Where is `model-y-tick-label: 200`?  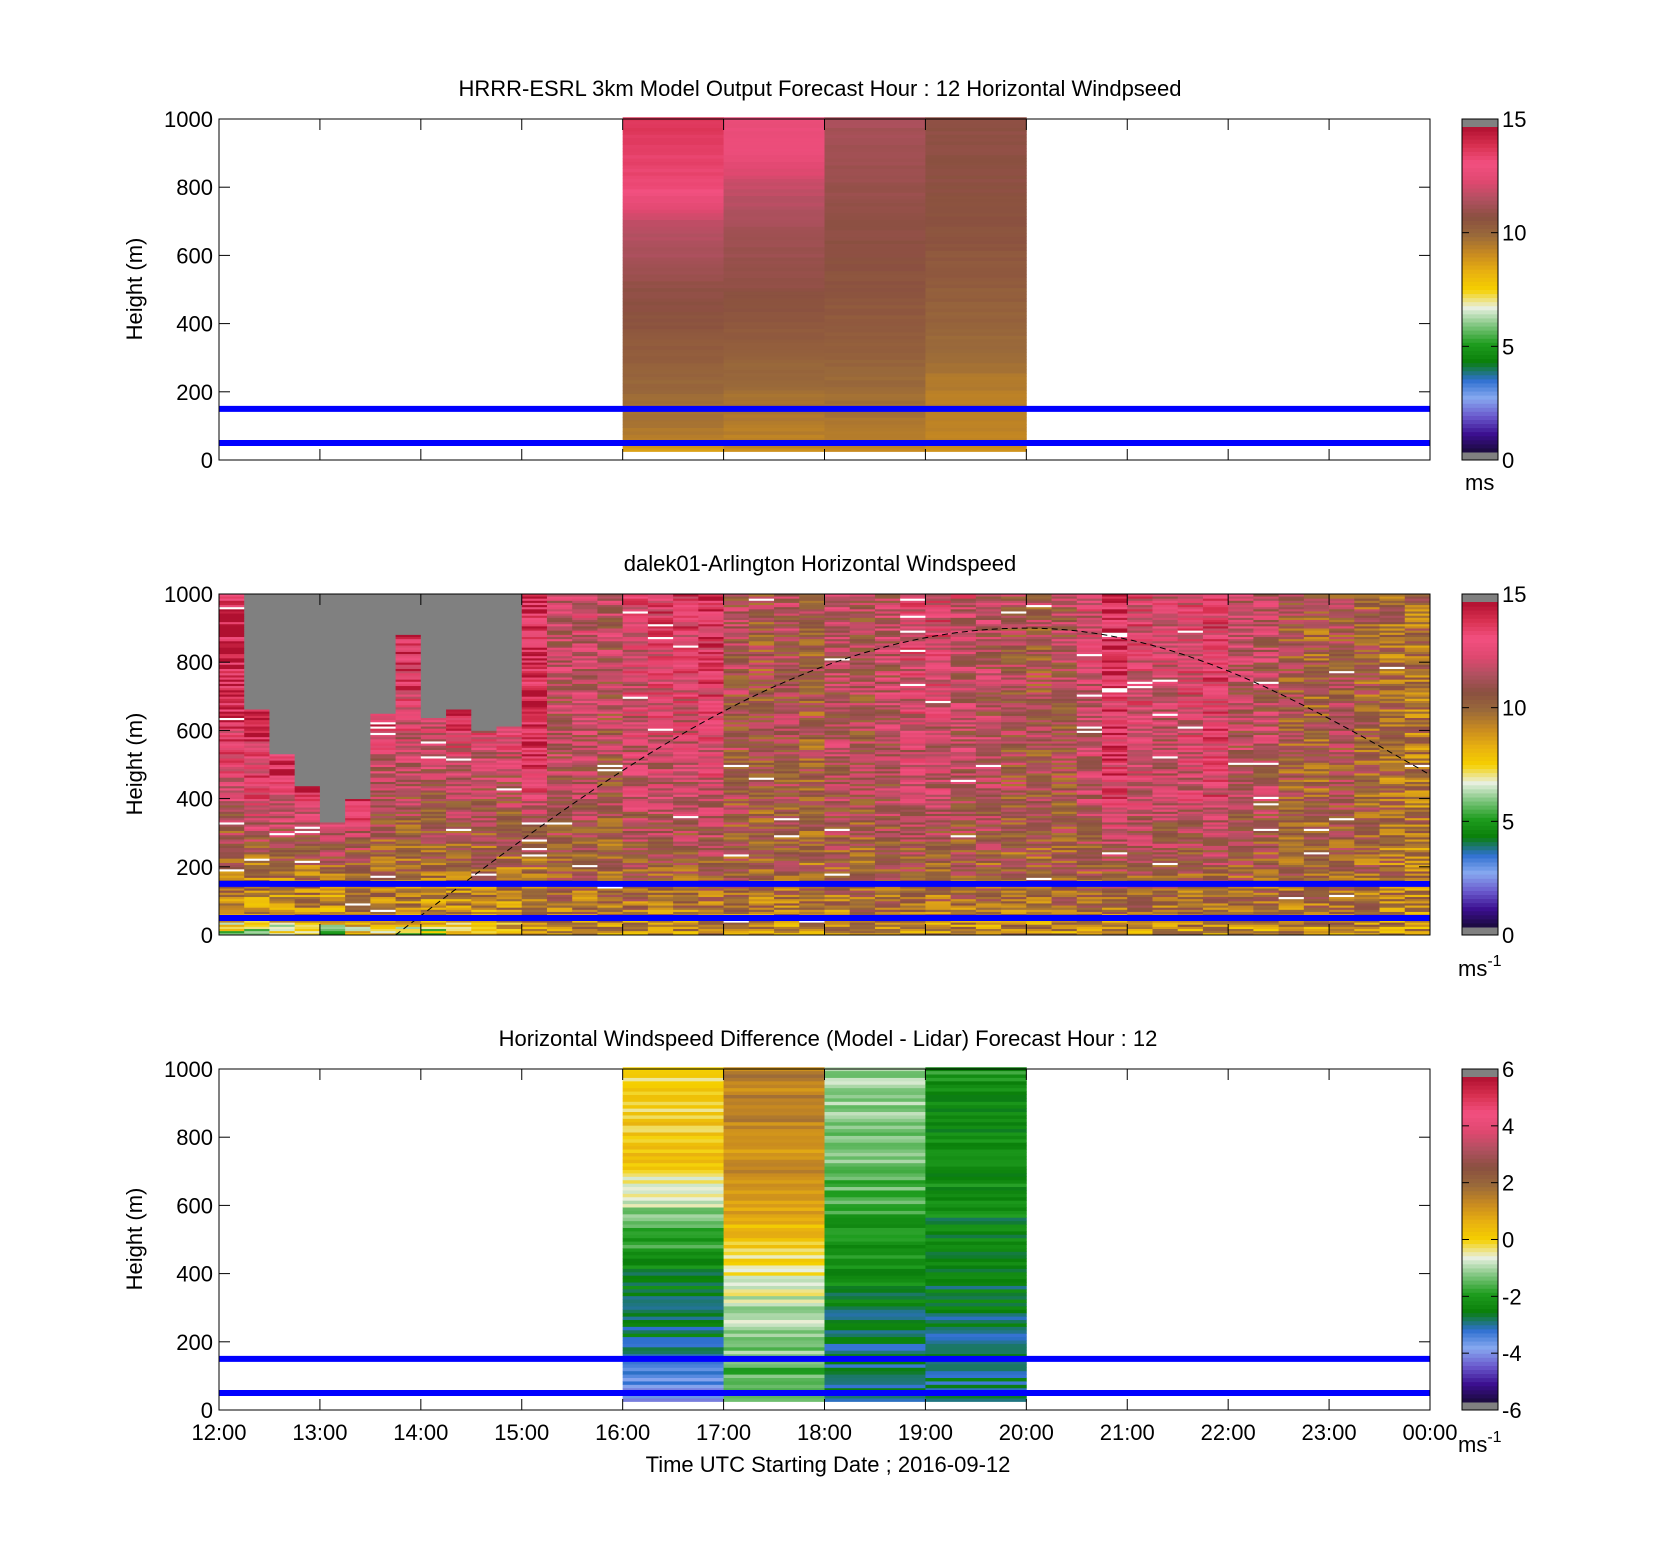 model-y-tick-label: 200 is located at coordinates (194, 392).